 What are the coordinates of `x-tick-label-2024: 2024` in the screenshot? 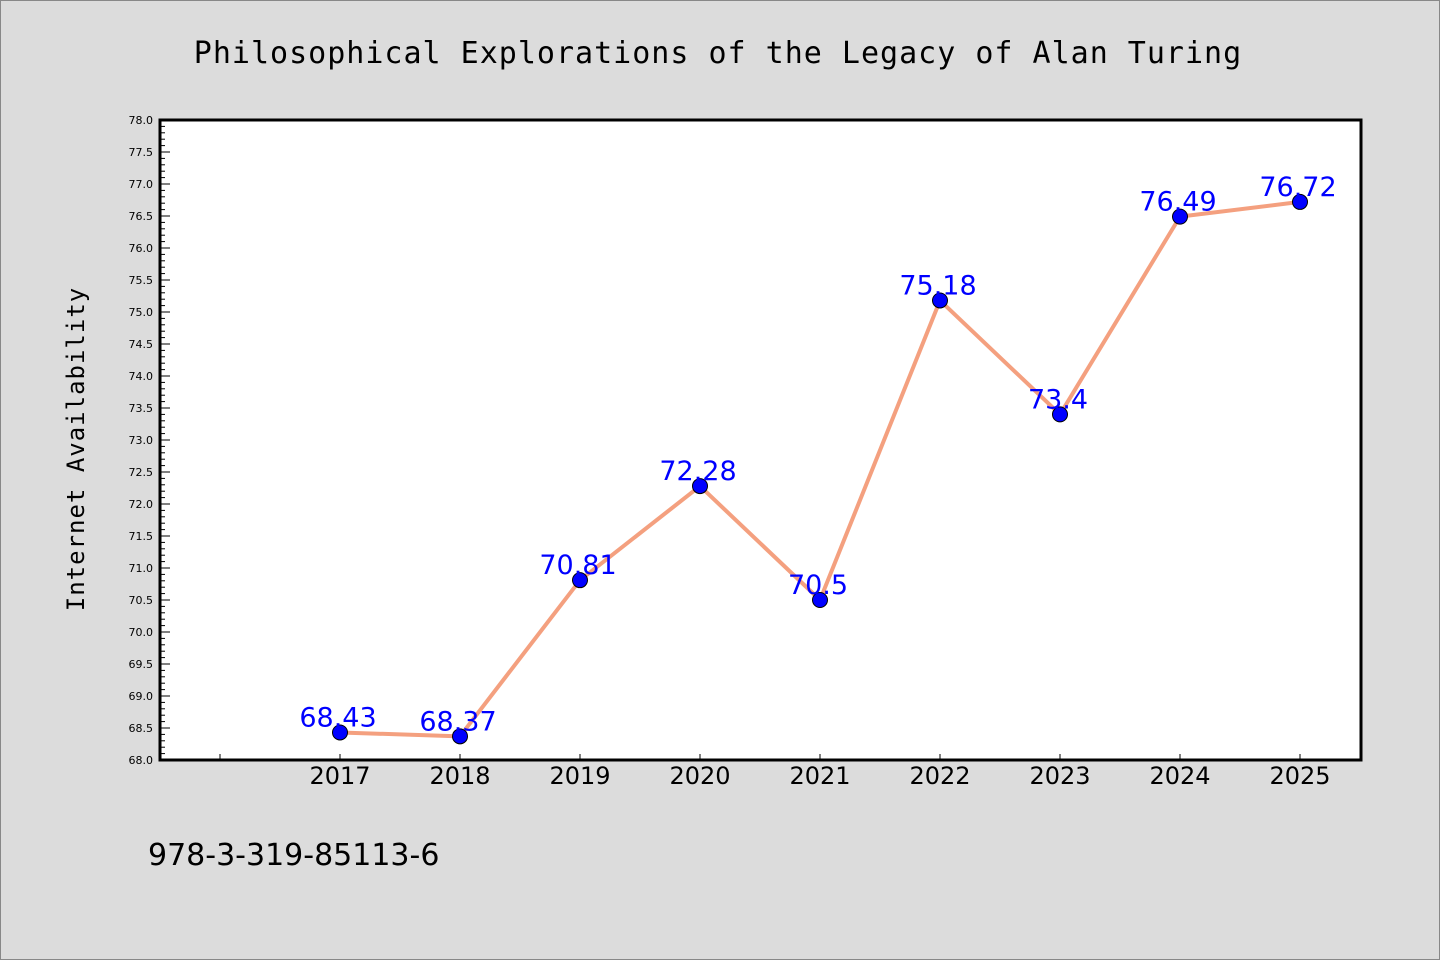 It's located at (1179, 776).